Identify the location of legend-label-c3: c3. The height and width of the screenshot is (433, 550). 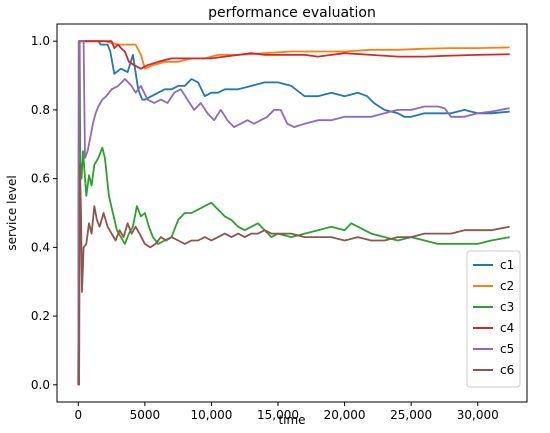
(507, 307).